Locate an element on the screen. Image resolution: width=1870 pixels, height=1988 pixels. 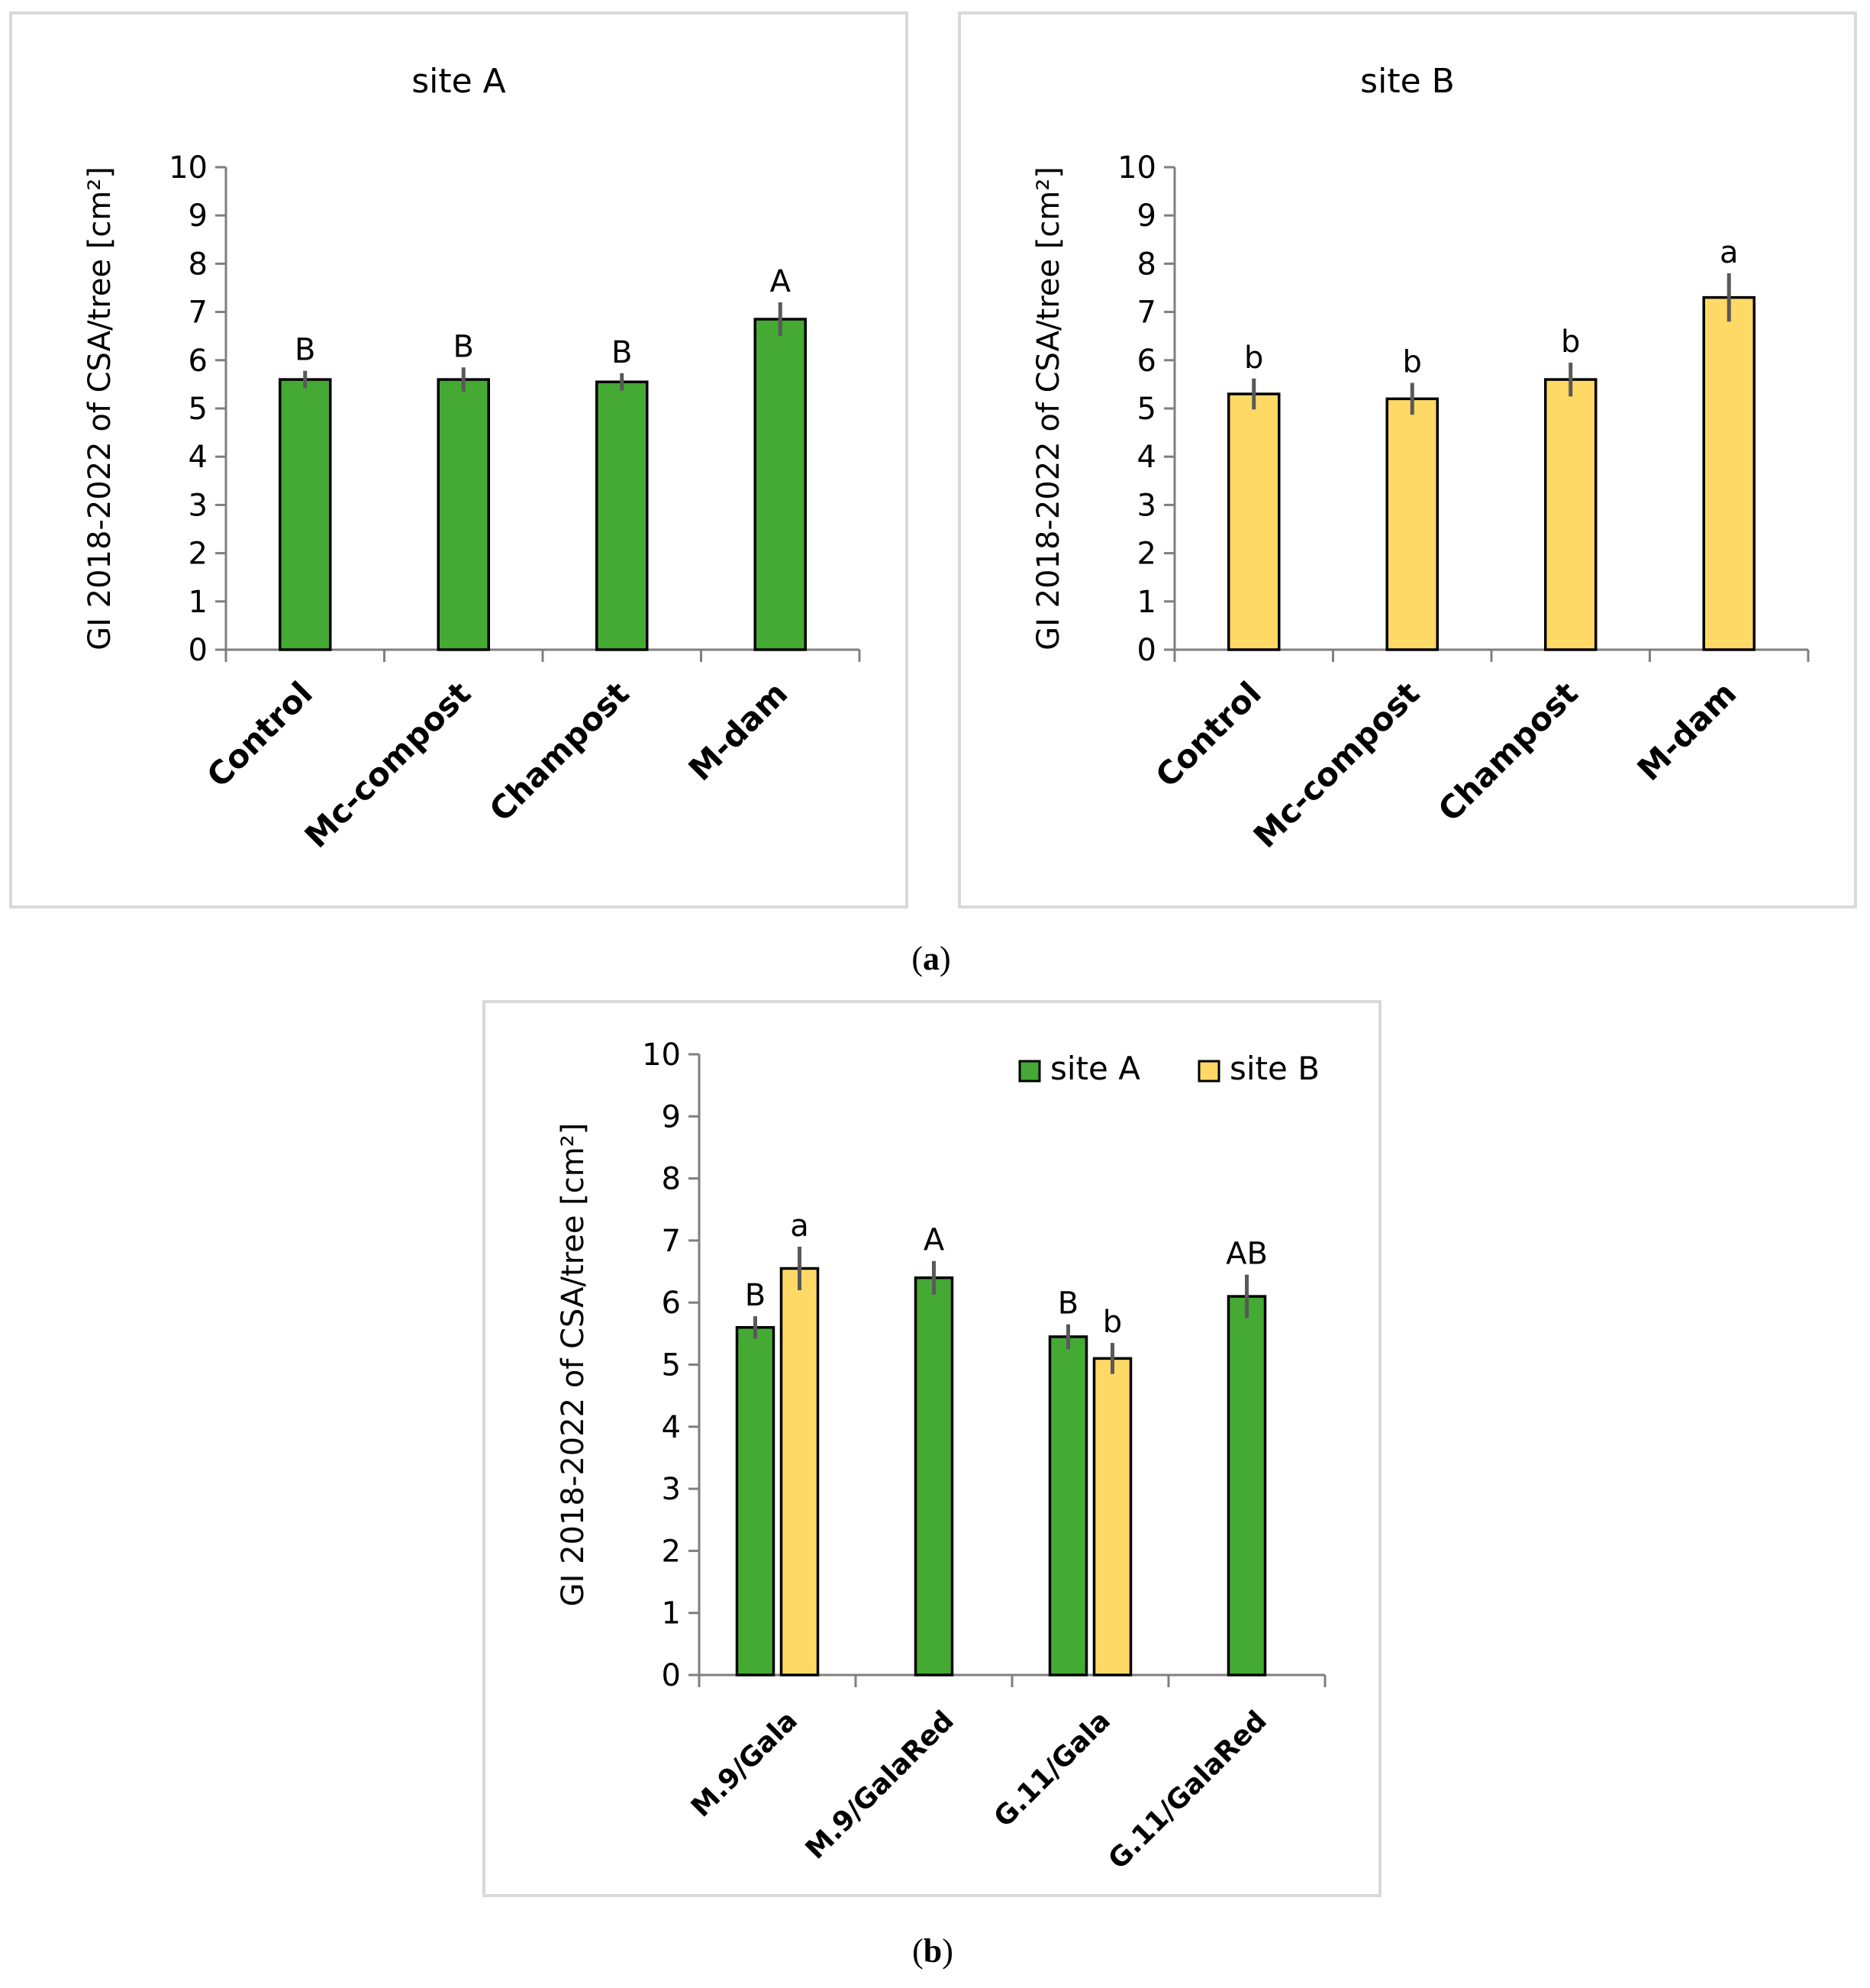
x-tick-label: M.9/GalaRed is located at coordinates (880, 1785).